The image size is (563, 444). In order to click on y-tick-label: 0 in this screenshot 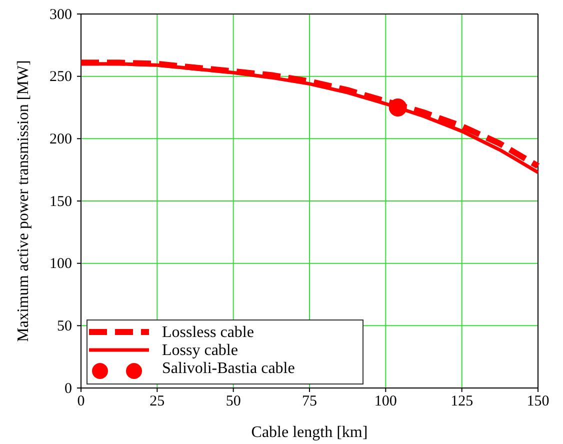, I will do `click(68, 388)`.